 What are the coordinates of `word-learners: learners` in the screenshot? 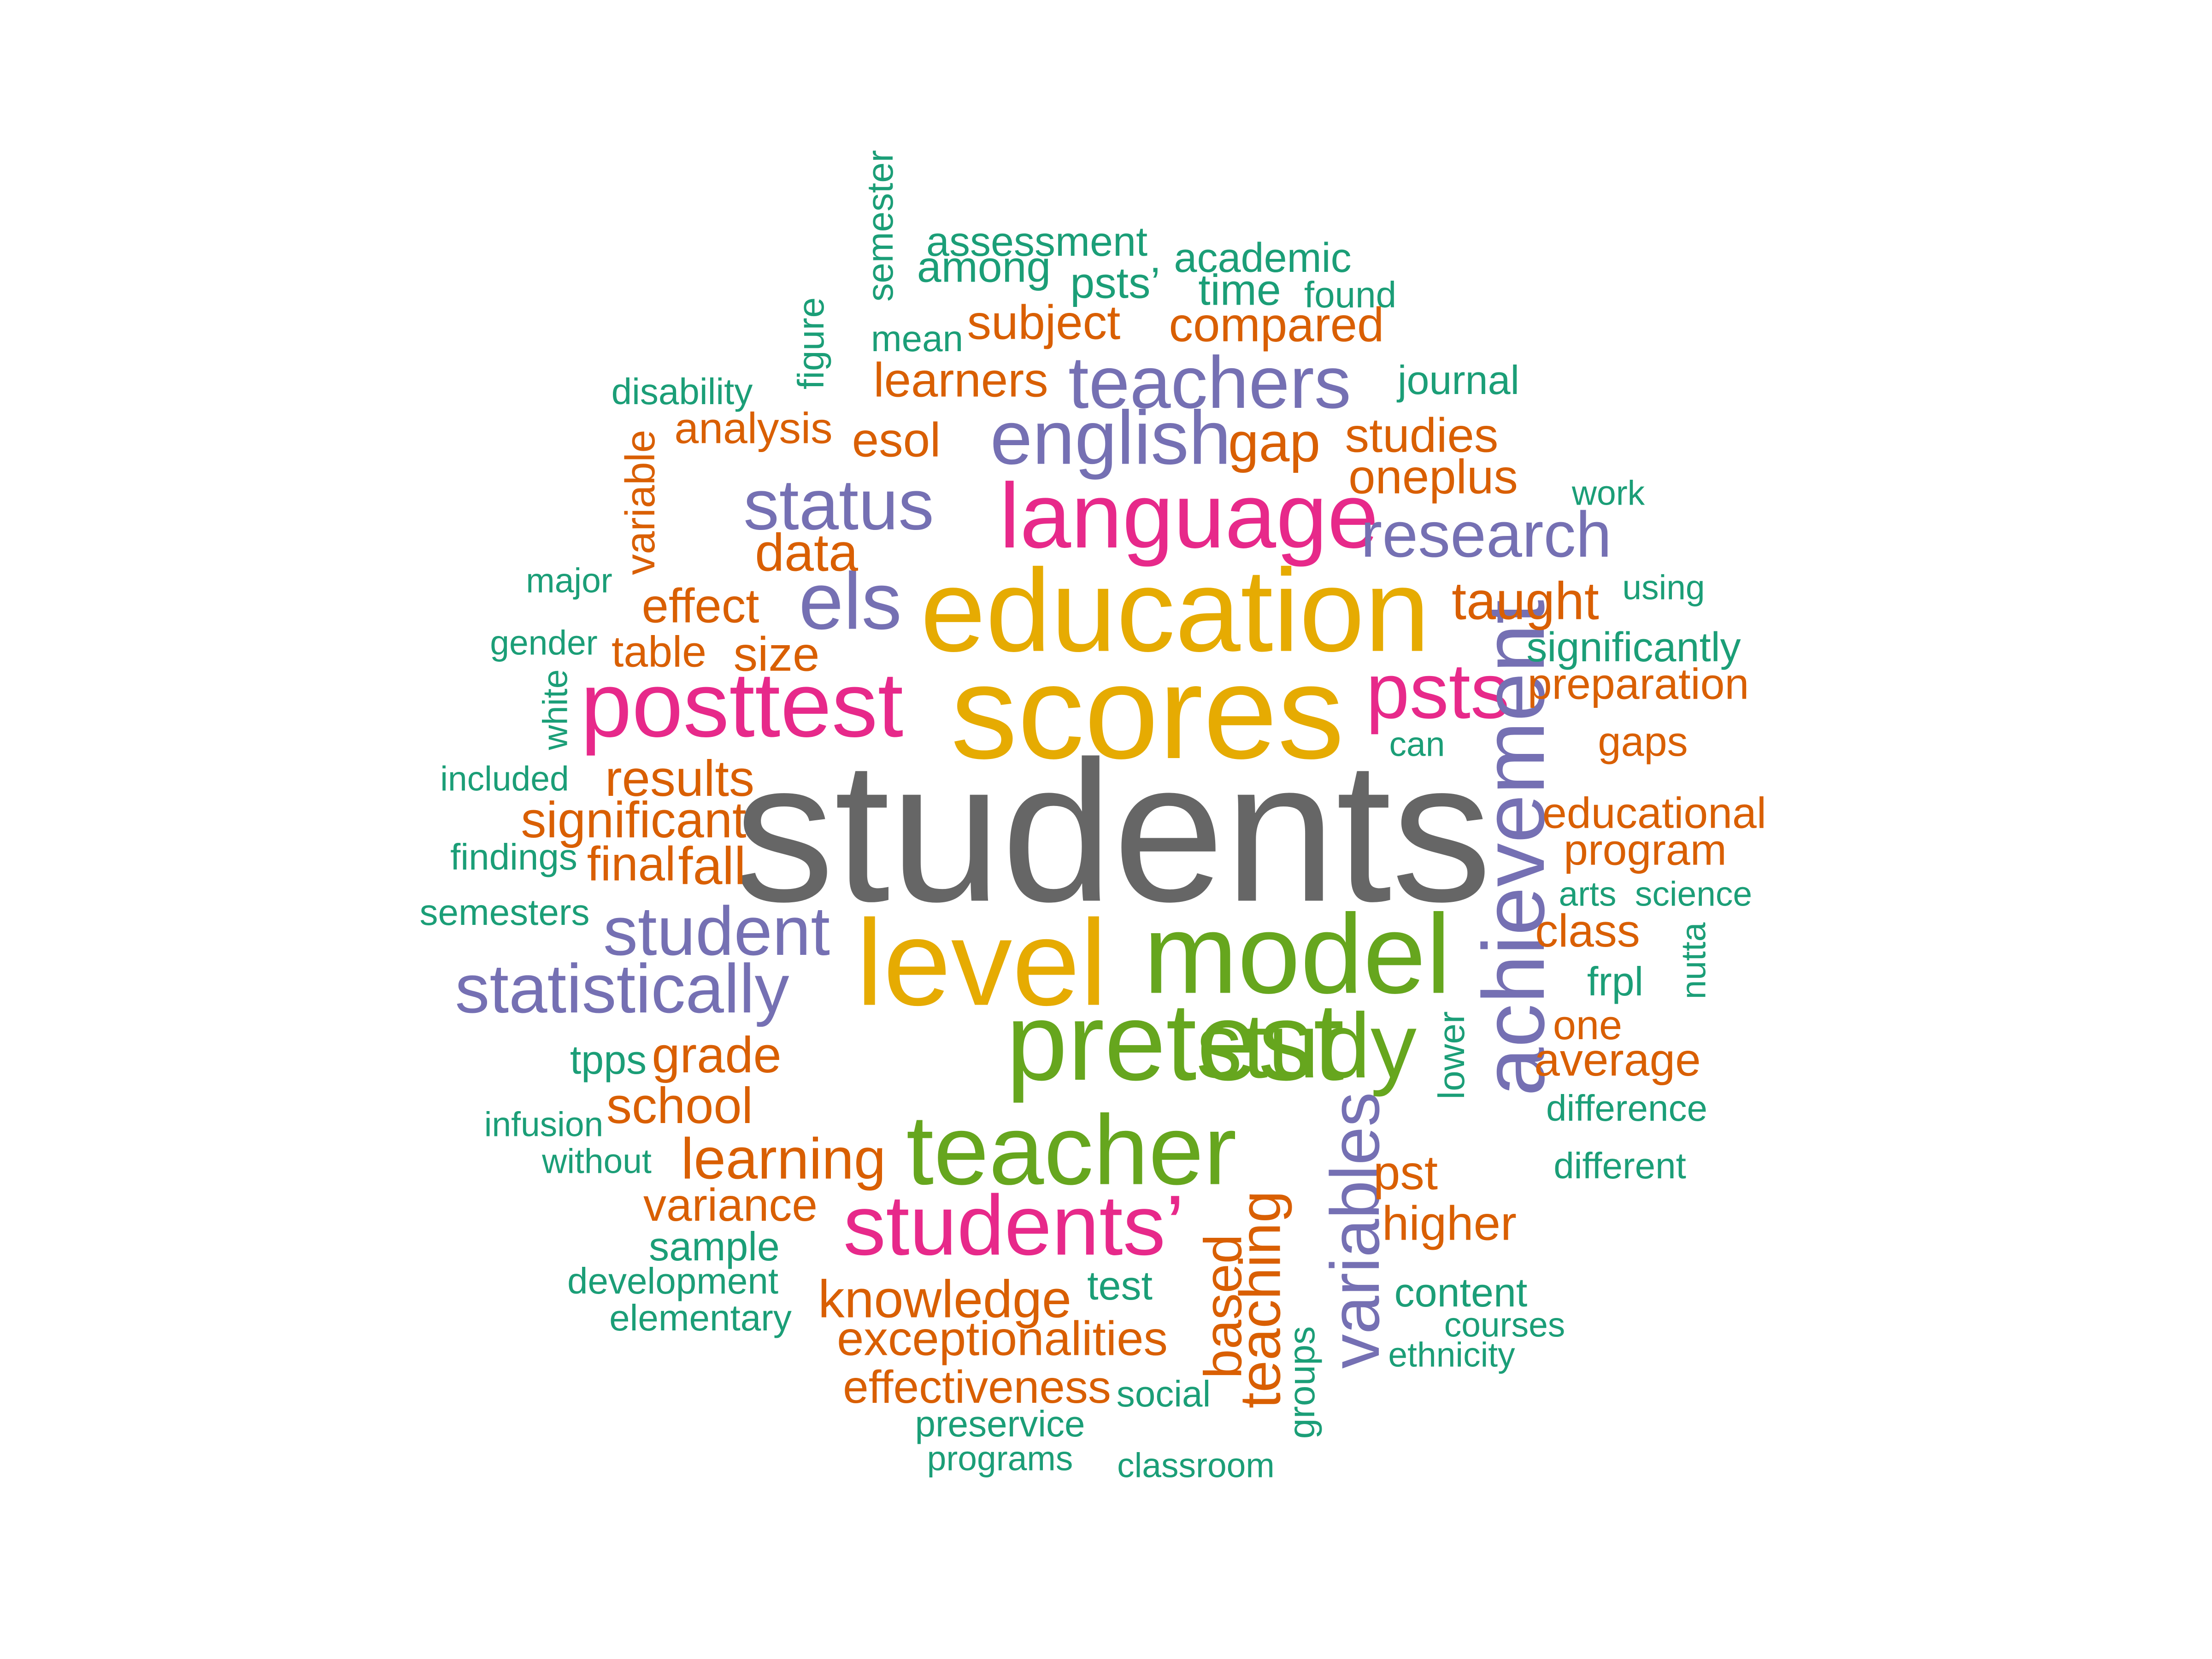 It's located at (960, 380).